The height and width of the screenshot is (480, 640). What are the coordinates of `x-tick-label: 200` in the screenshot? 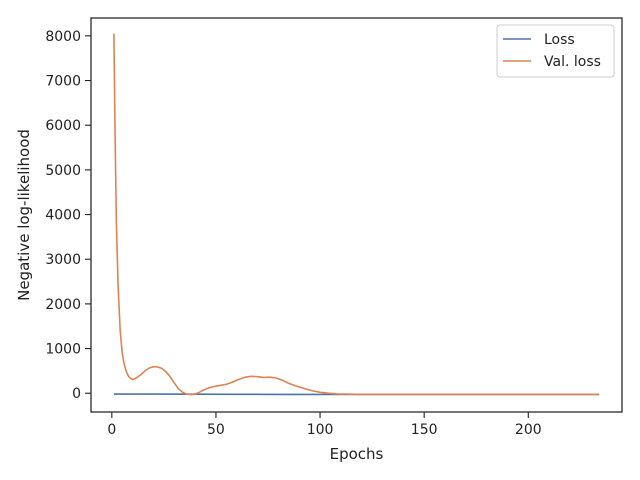 It's located at (528, 430).